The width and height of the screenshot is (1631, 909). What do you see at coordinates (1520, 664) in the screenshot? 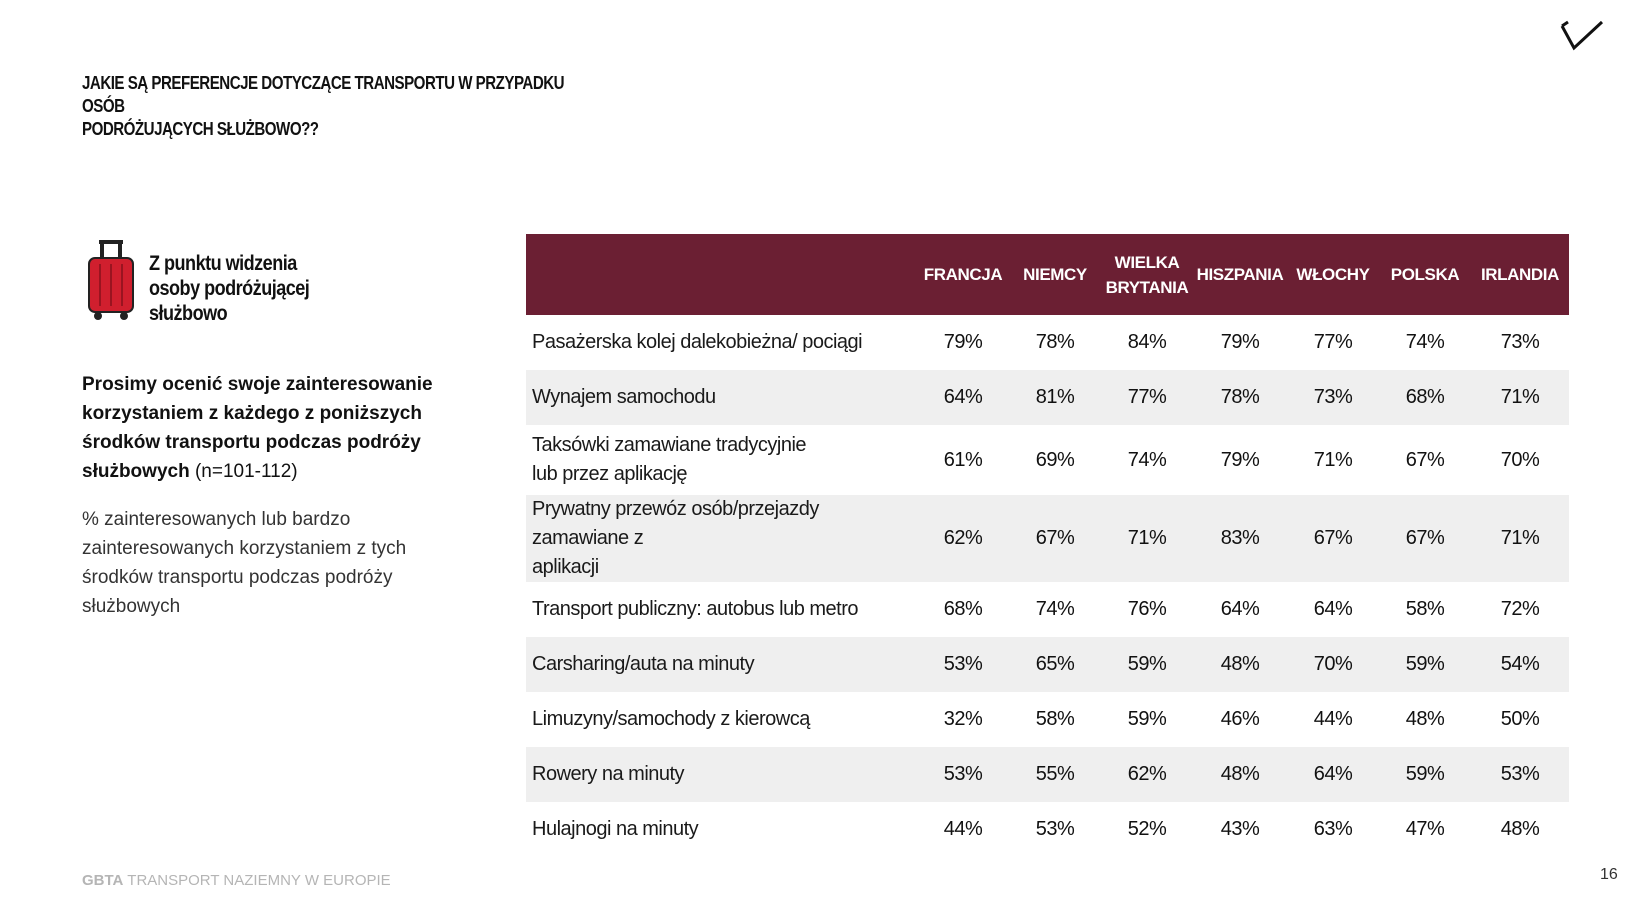
I see `table-cell: 54%` at bounding box center [1520, 664].